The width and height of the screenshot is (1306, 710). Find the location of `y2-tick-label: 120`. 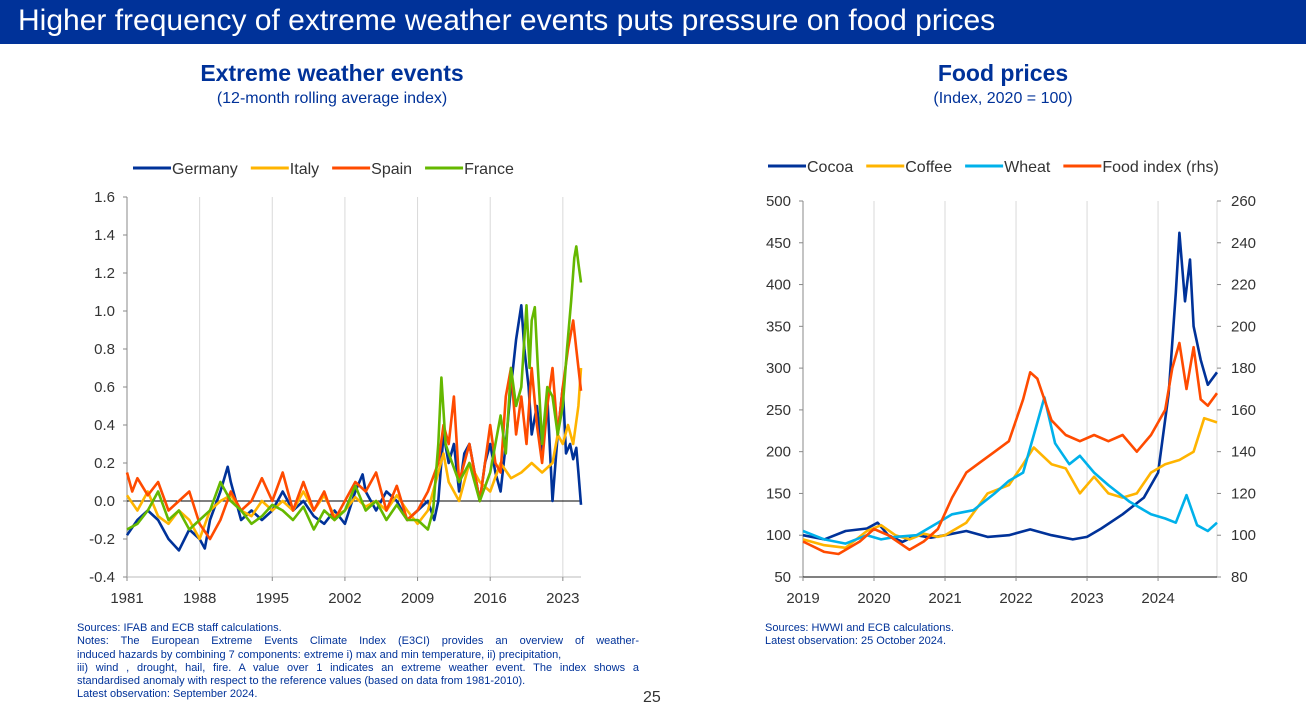

y2-tick-label: 120 is located at coordinates (1243, 493).